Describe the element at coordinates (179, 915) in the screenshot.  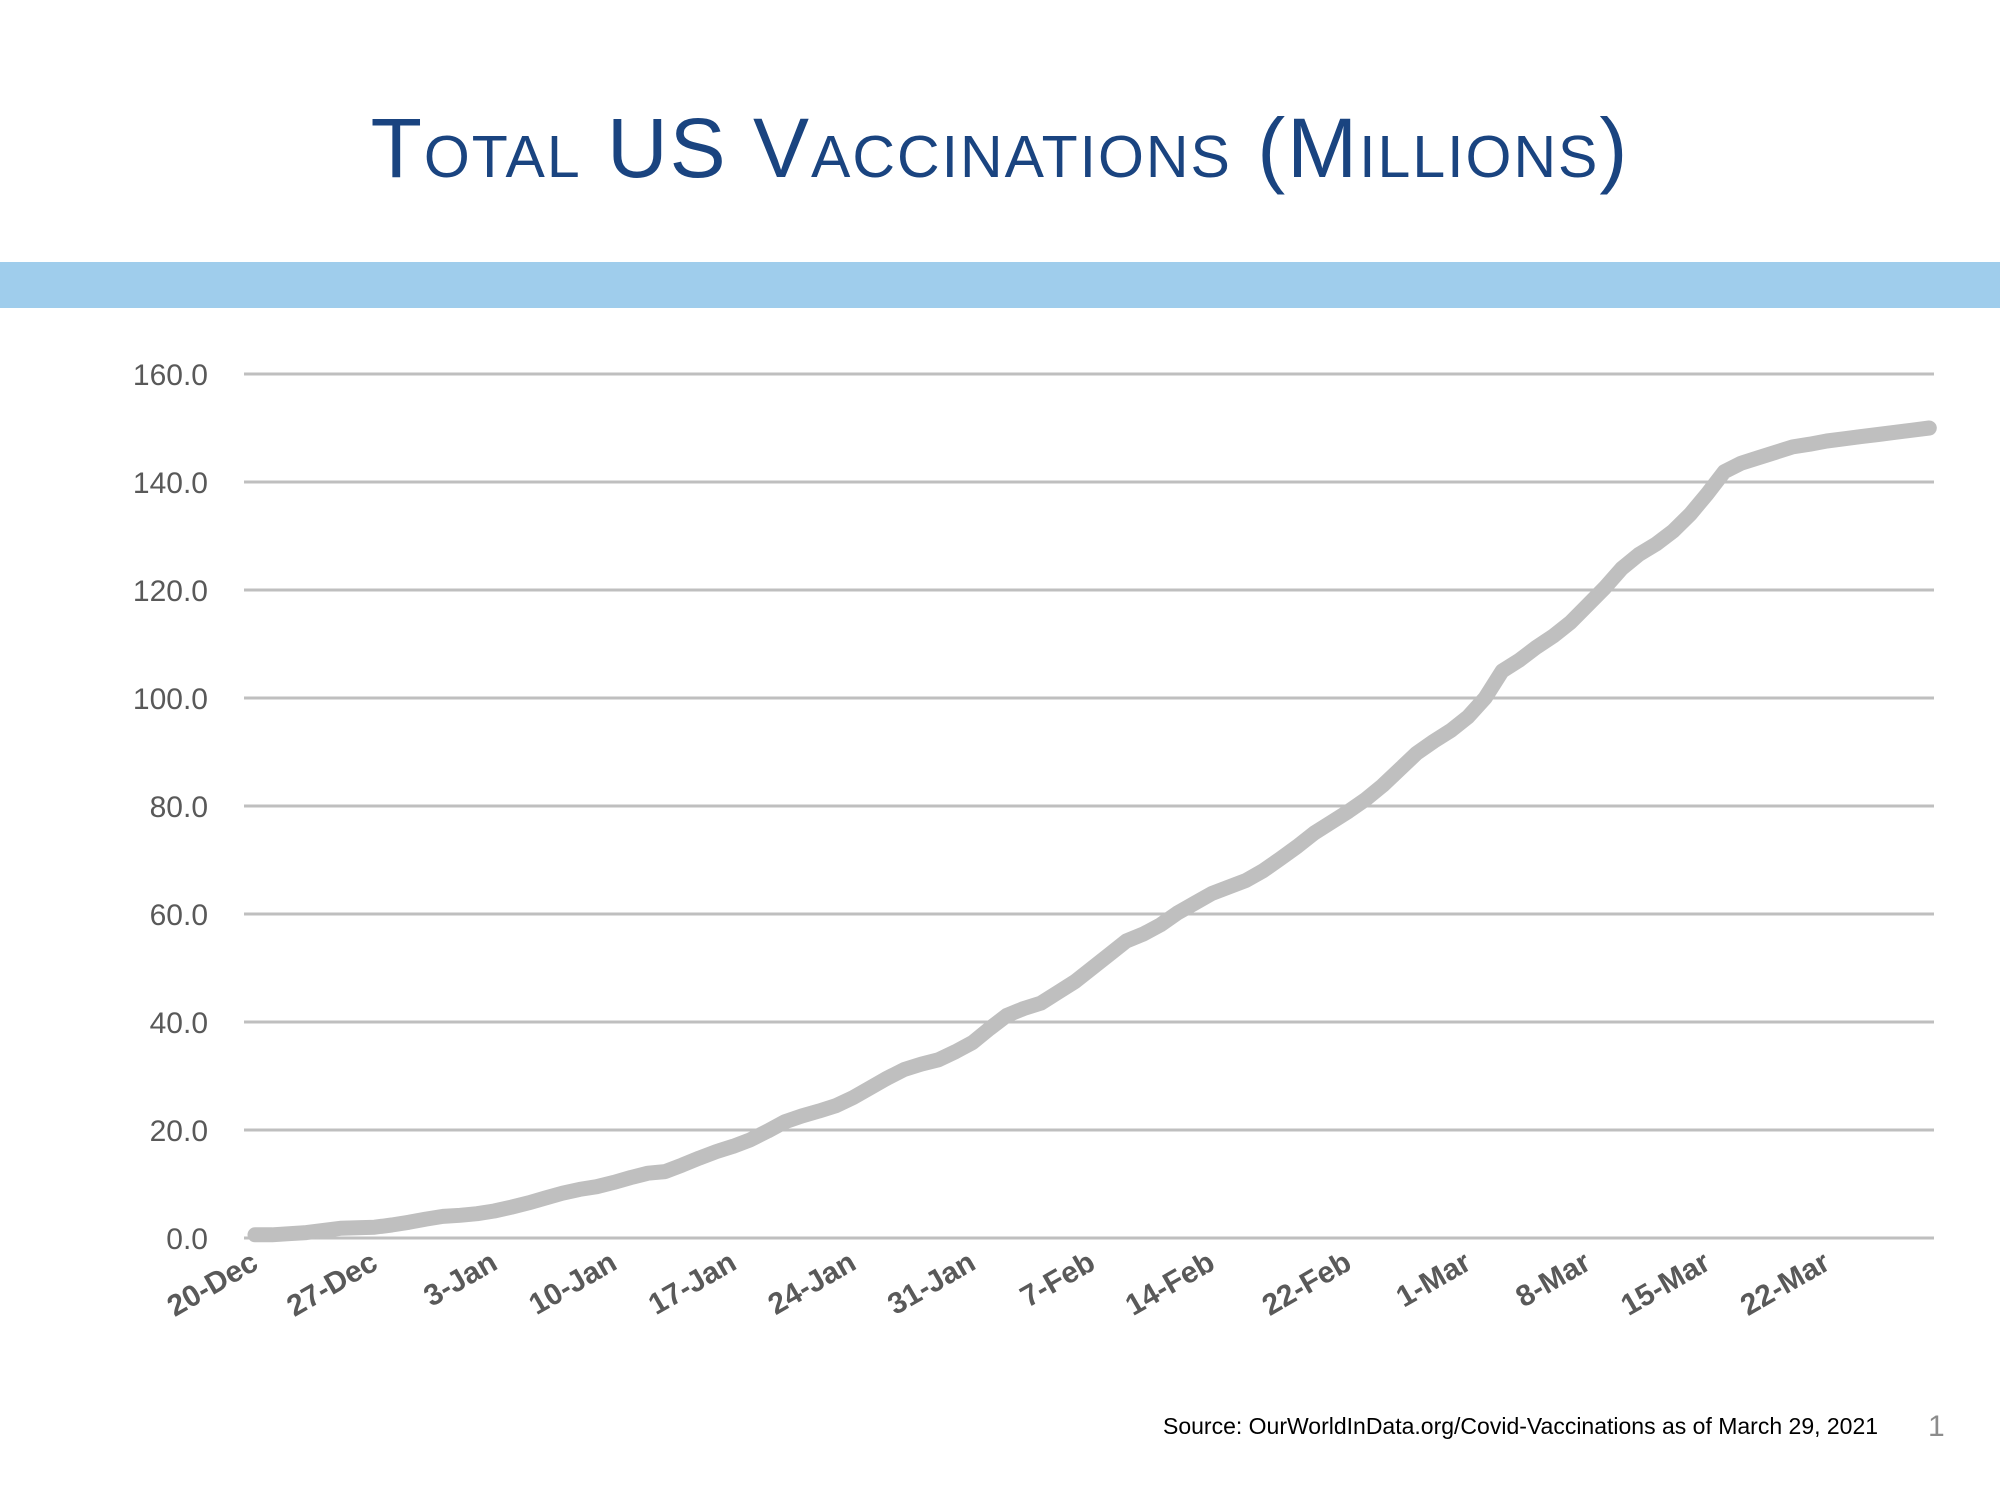
I see `y-tick-label: 60.0` at that location.